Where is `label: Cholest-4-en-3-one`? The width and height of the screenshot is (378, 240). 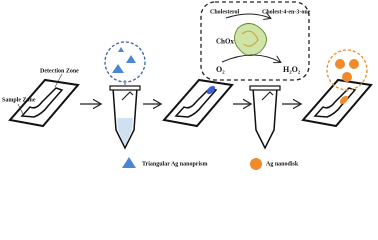
label: Cholest-4-en-3-one is located at coordinates (286, 12).